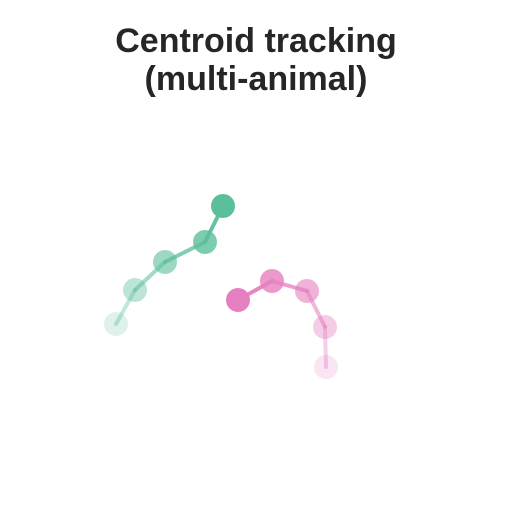 Image resolution: width=512 pixels, height=513 pixels. What do you see at coordinates (256, 41) in the screenshot?
I see `title-line-1: Centroid tracking` at bounding box center [256, 41].